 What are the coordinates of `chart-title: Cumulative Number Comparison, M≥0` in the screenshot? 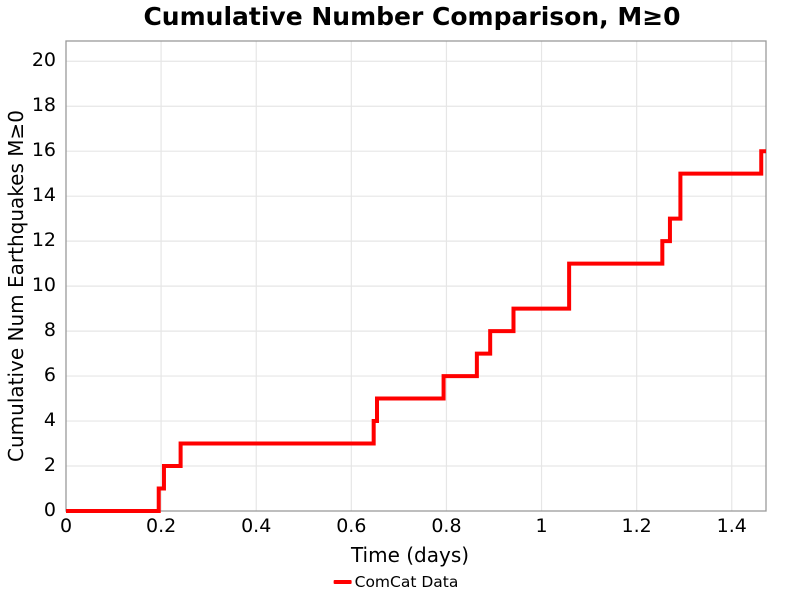 It's located at (412, 16).